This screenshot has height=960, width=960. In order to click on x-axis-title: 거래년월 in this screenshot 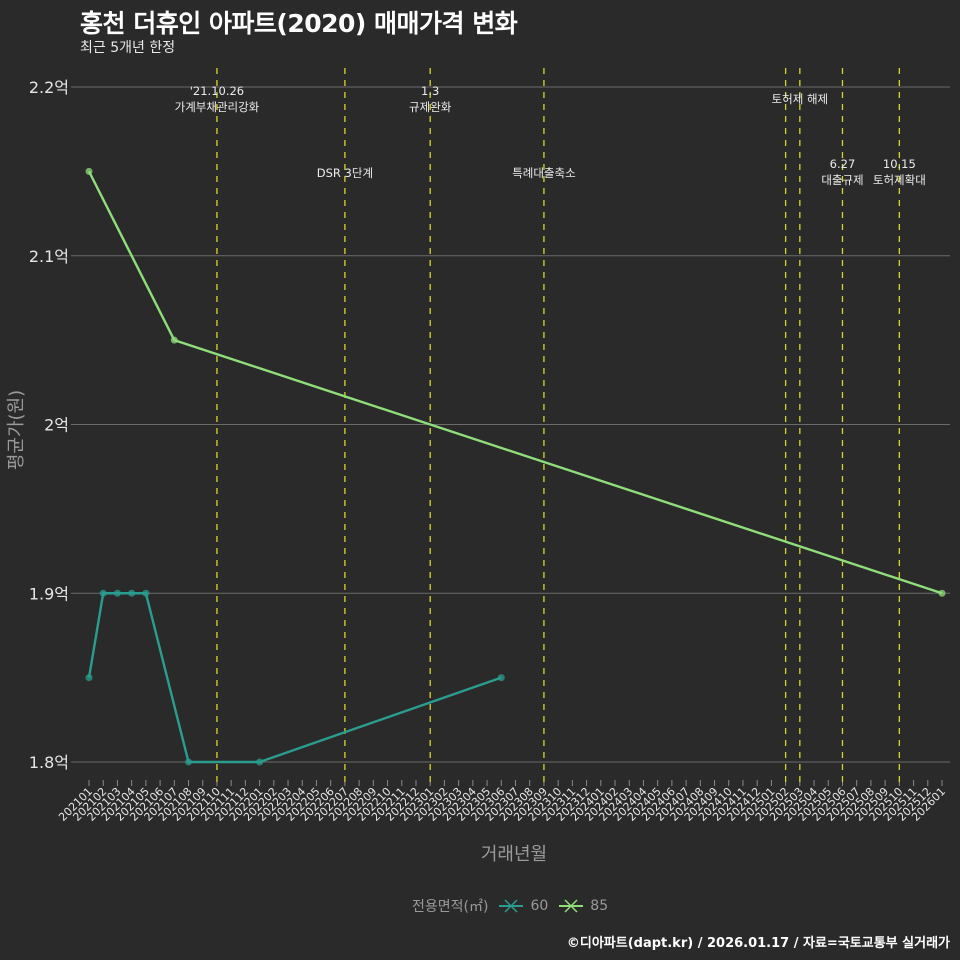, I will do `click(514, 854)`.